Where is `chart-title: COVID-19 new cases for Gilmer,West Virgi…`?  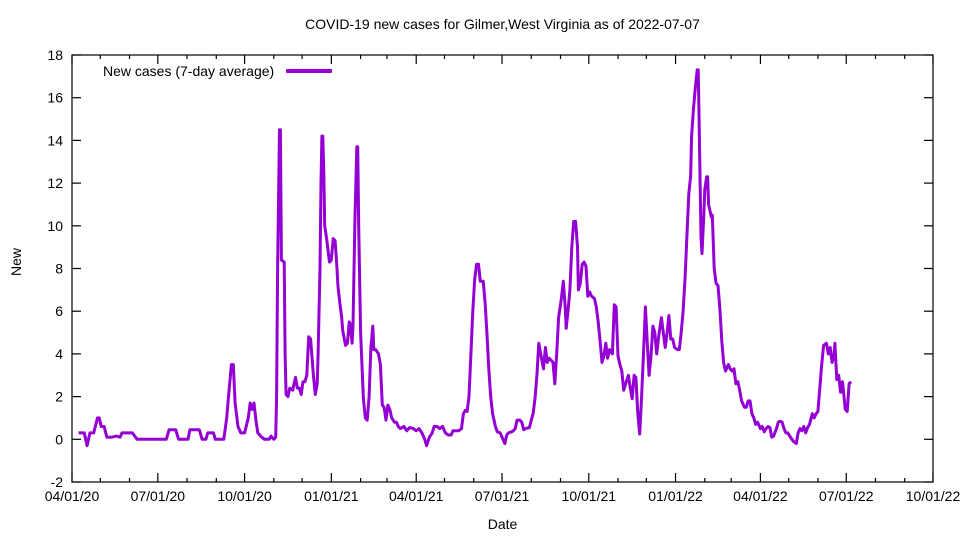
chart-title: COVID-19 new cases for Gilmer,West Virgi… is located at coordinates (502, 24).